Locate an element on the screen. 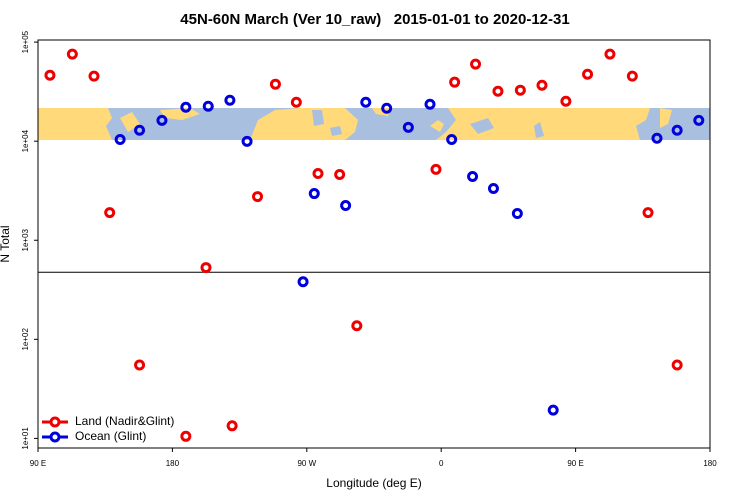 Image resolution: width=750 pixels, height=500 pixels. legend-label: Land (Nadir&Glint) is located at coordinates (124, 421).